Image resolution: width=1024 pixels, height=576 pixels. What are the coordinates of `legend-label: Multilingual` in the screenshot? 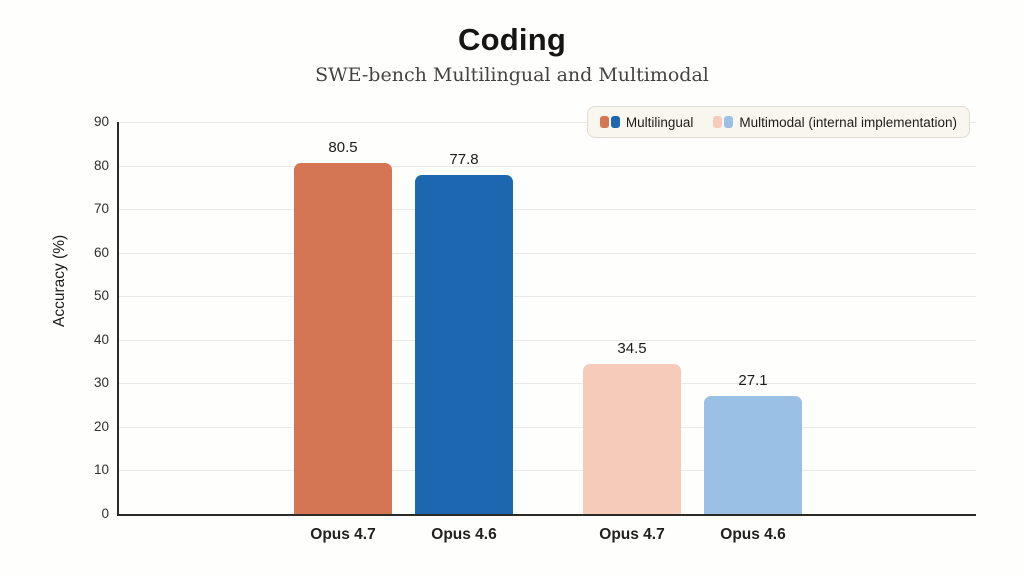 It's located at (659, 122).